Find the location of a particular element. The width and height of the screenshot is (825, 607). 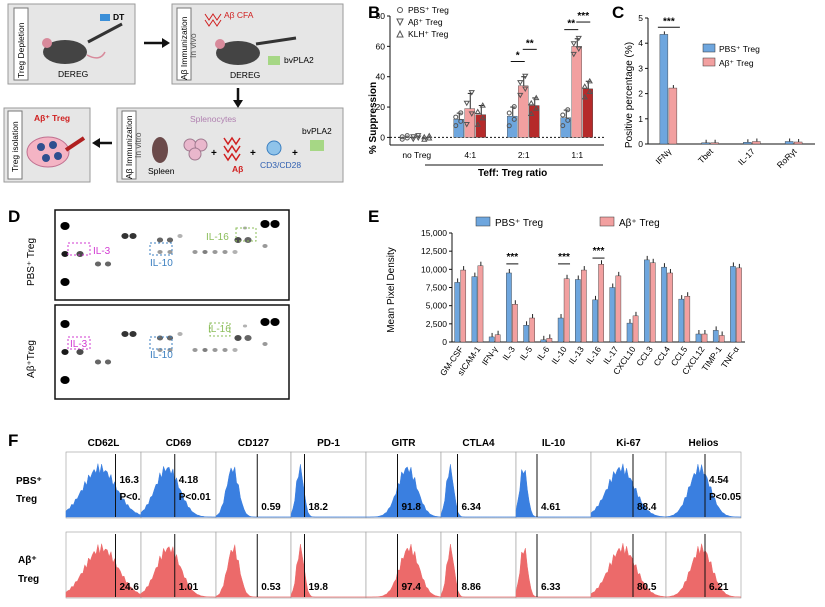

panel-c-significance: *** is located at coordinates (669, 21).